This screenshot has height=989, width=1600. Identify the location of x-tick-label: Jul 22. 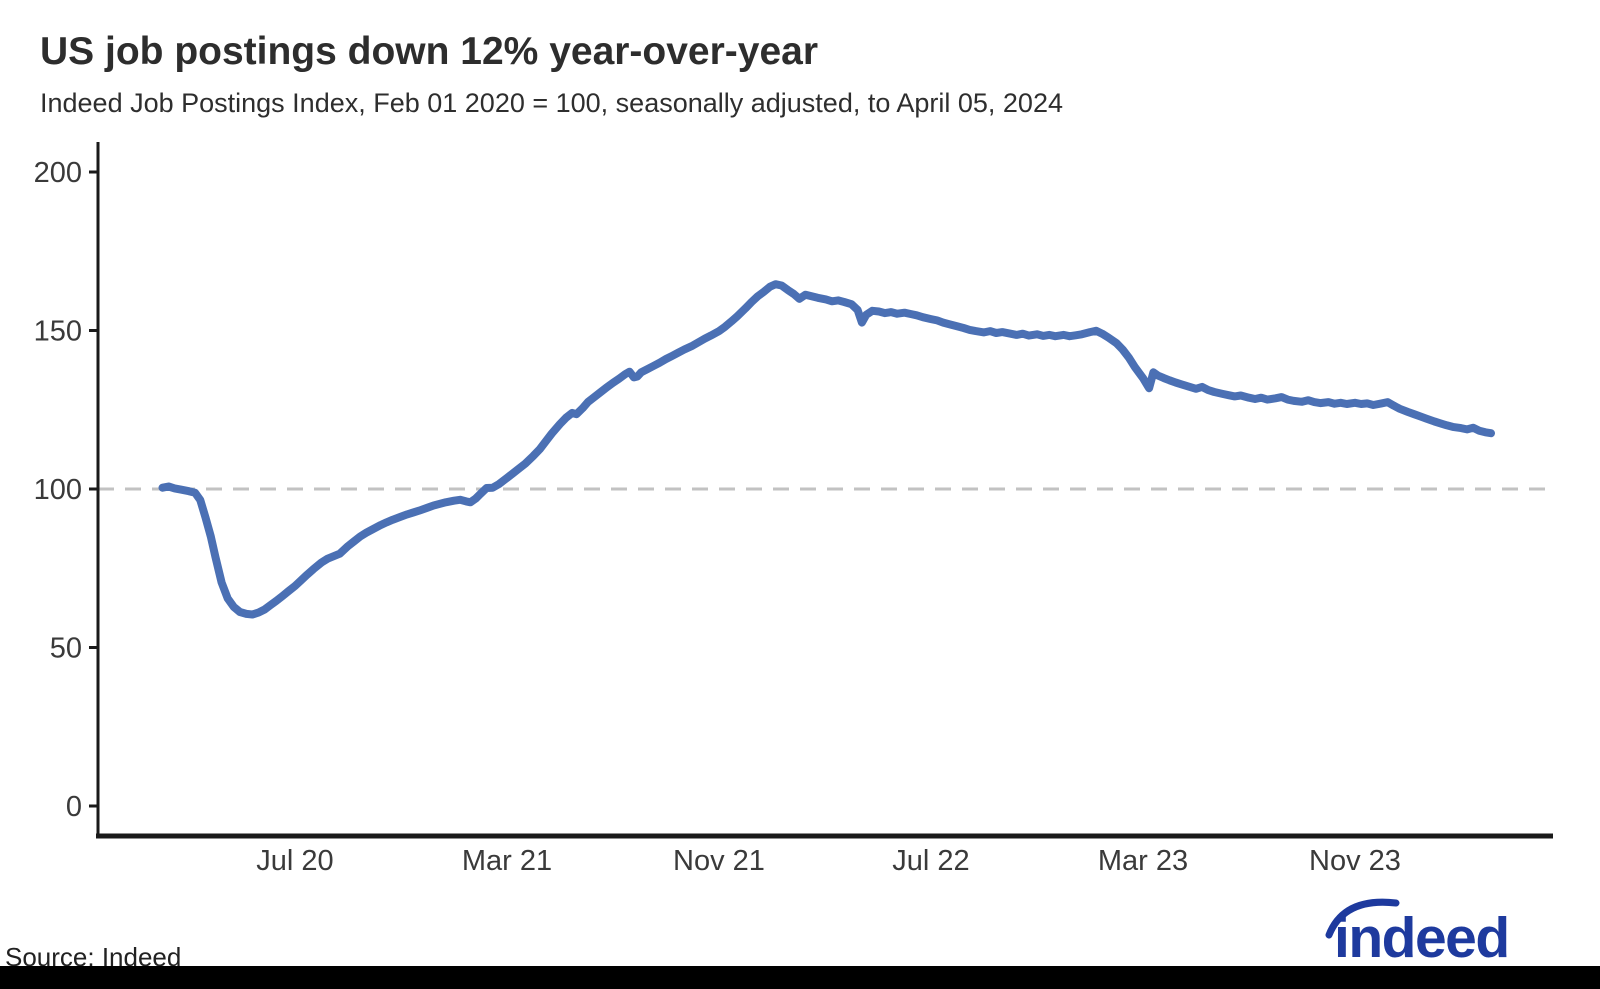
(930, 861).